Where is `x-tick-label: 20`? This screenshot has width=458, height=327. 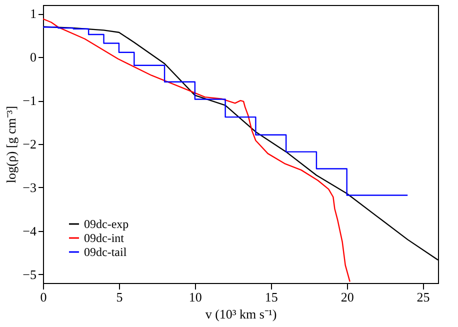 x-tick-label: 20 is located at coordinates (347, 297).